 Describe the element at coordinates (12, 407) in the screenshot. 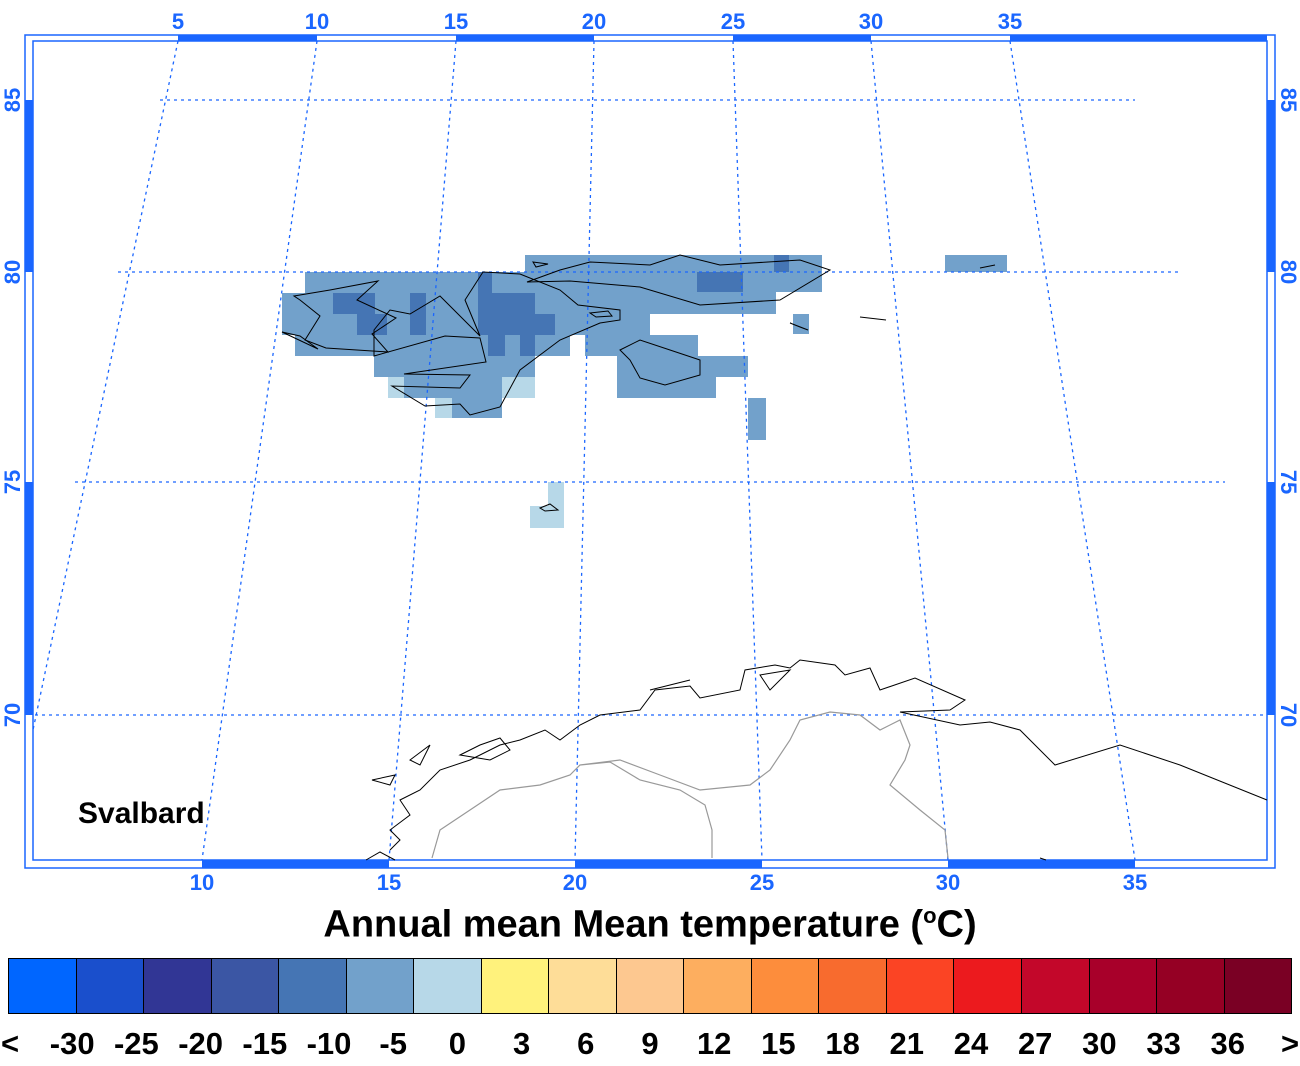

I see `left-lat-labels: 85 80 75 70` at that location.